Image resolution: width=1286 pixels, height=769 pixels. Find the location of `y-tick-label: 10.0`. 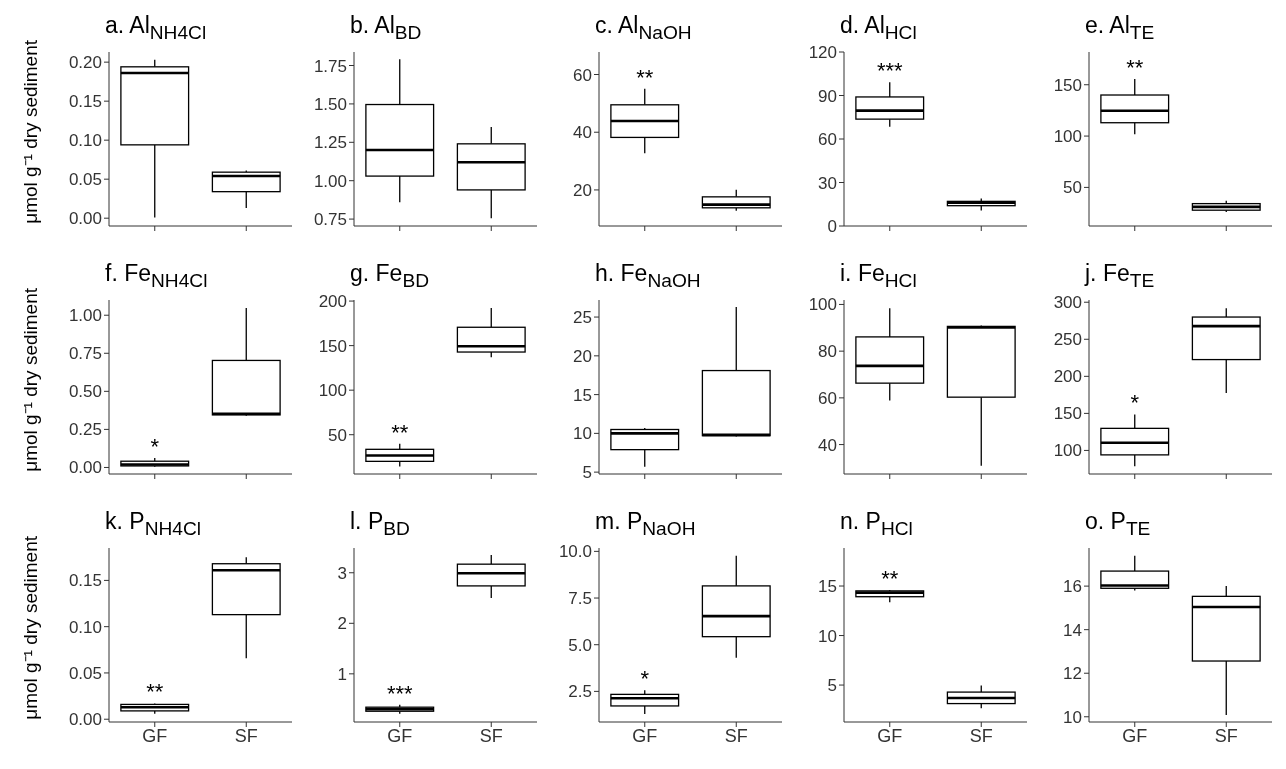

y-tick-label: 10.0 is located at coordinates (575, 552).